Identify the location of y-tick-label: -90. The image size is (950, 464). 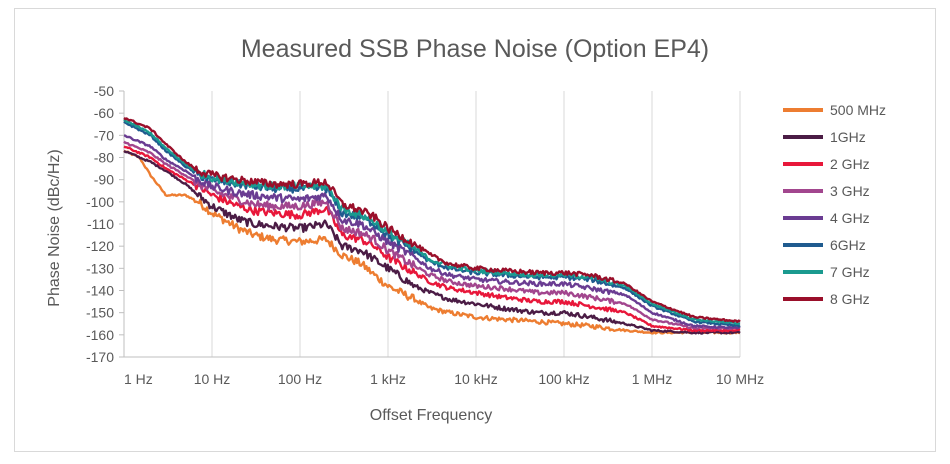
(104, 180).